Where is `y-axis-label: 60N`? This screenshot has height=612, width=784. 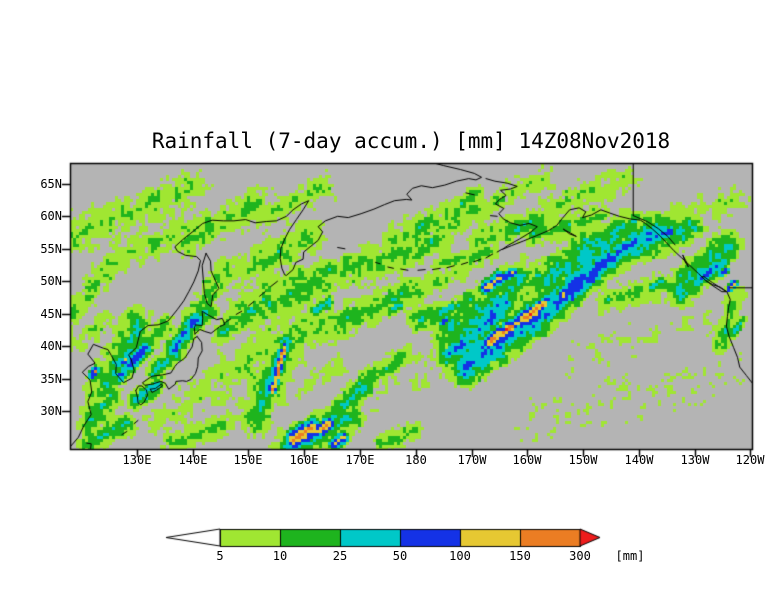 y-axis-label: 60N is located at coordinates (51, 216).